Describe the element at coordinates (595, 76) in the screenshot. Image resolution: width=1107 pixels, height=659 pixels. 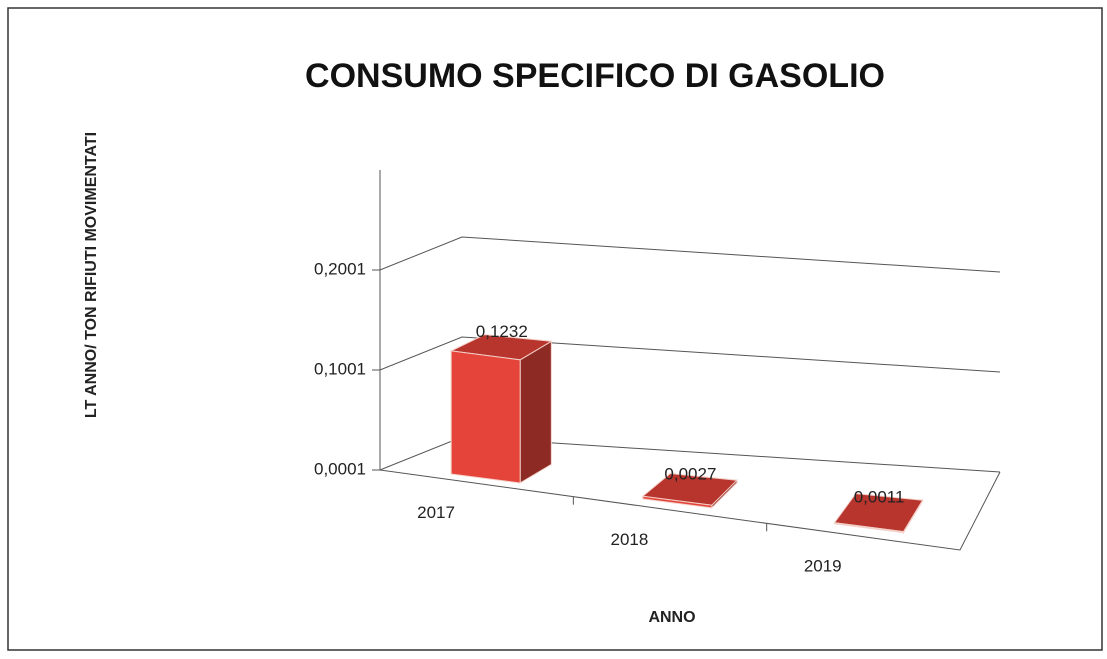
I see `chart-title: CONSUMO SPECIFICO DI GASOLIO` at that location.